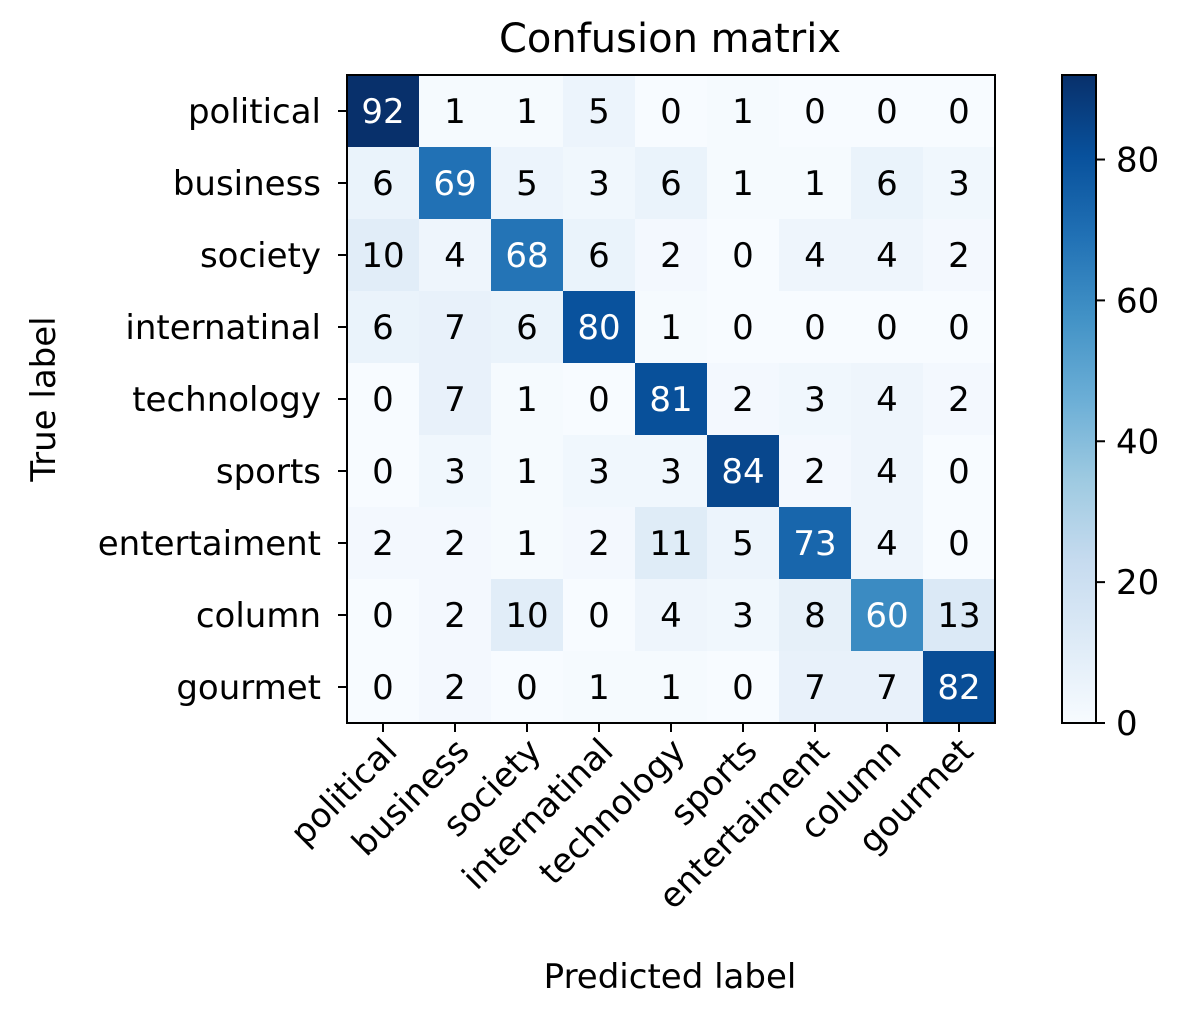 This screenshot has height=1015, width=1200. Describe the element at coordinates (598, 328) in the screenshot. I see `cell-value-label: 80` at that location.